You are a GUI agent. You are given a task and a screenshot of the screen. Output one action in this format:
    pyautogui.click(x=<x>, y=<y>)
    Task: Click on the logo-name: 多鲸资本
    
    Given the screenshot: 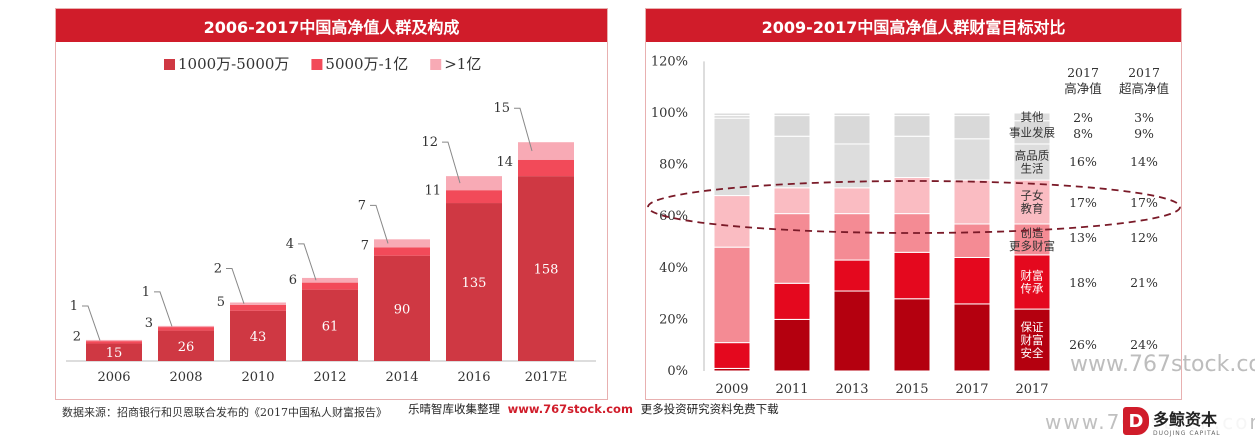 What is the action you would take?
    pyautogui.click(x=1185, y=419)
    